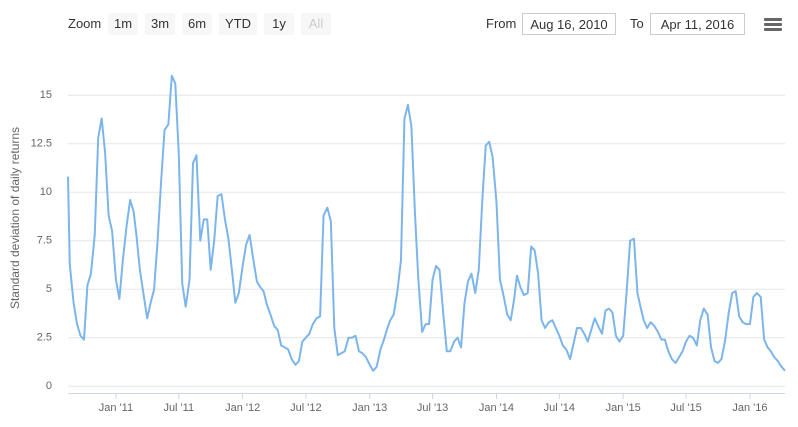 The width and height of the screenshot is (798, 427). I want to click on x-tick-label: Jul '12, so click(305, 408).